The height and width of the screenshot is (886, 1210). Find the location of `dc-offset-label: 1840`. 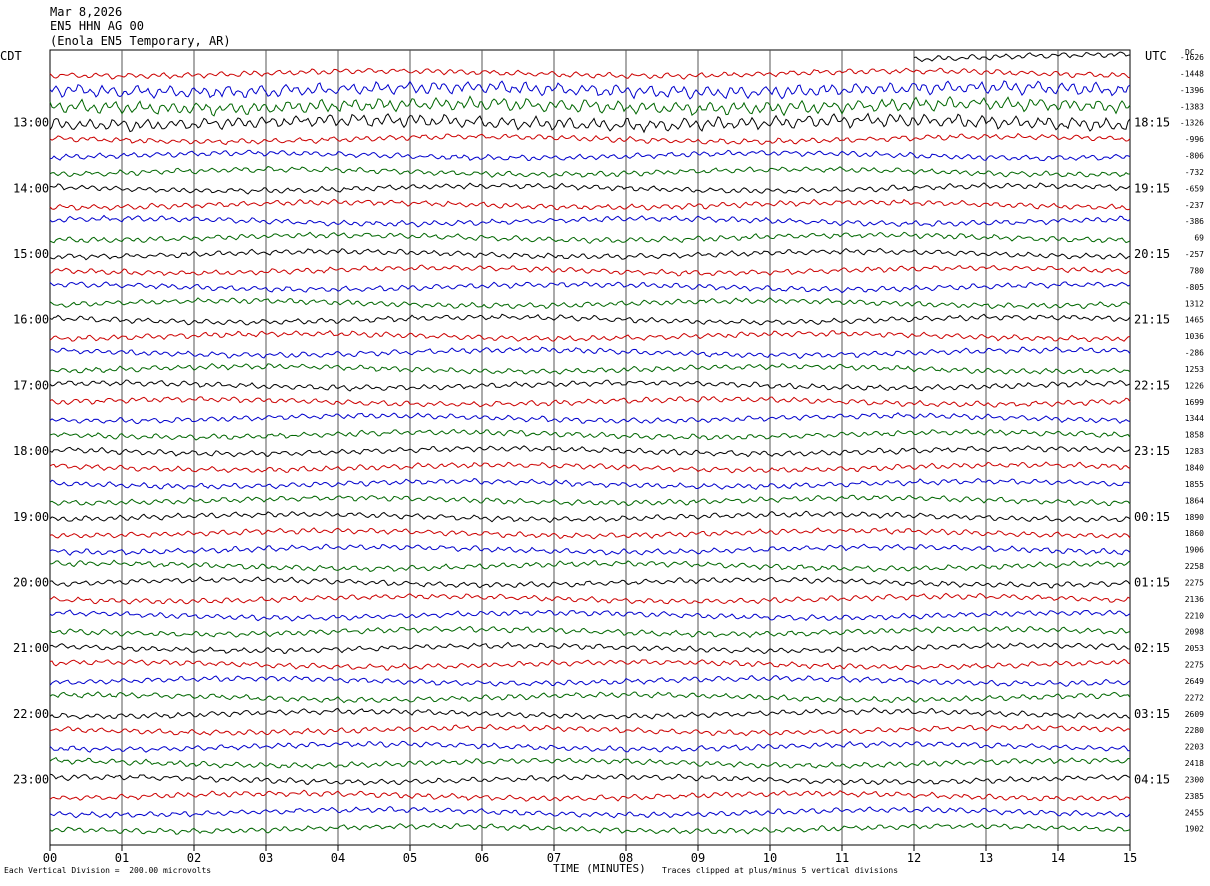

dc-offset-label: 1840 is located at coordinates (1194, 468).